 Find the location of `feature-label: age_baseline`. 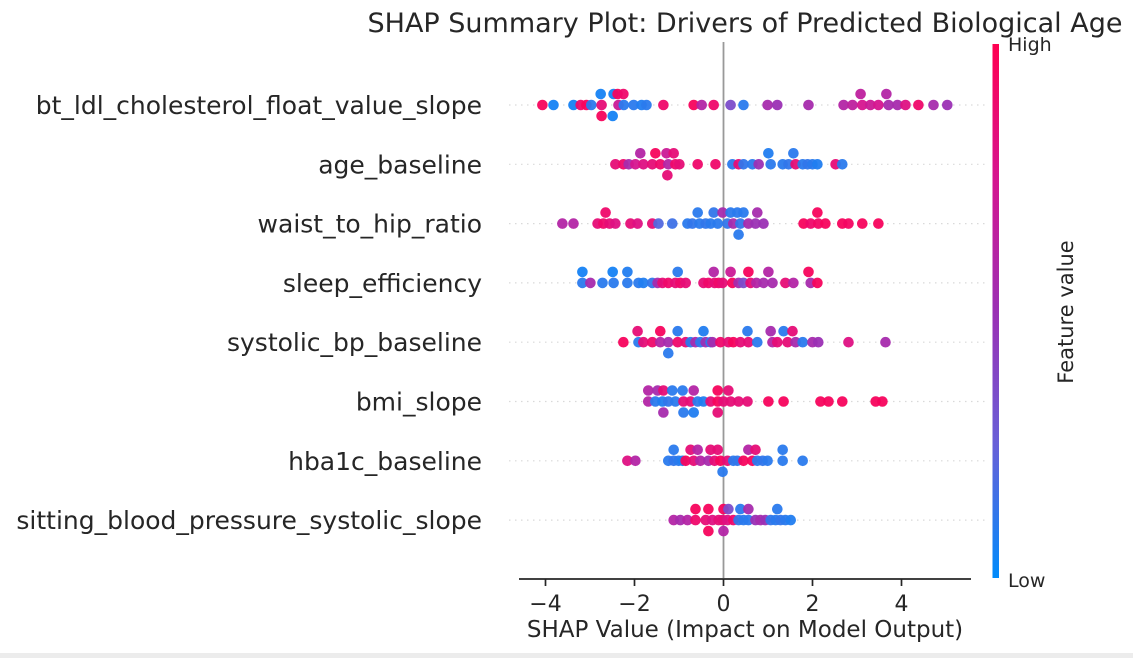

feature-label: age_baseline is located at coordinates (400, 164).